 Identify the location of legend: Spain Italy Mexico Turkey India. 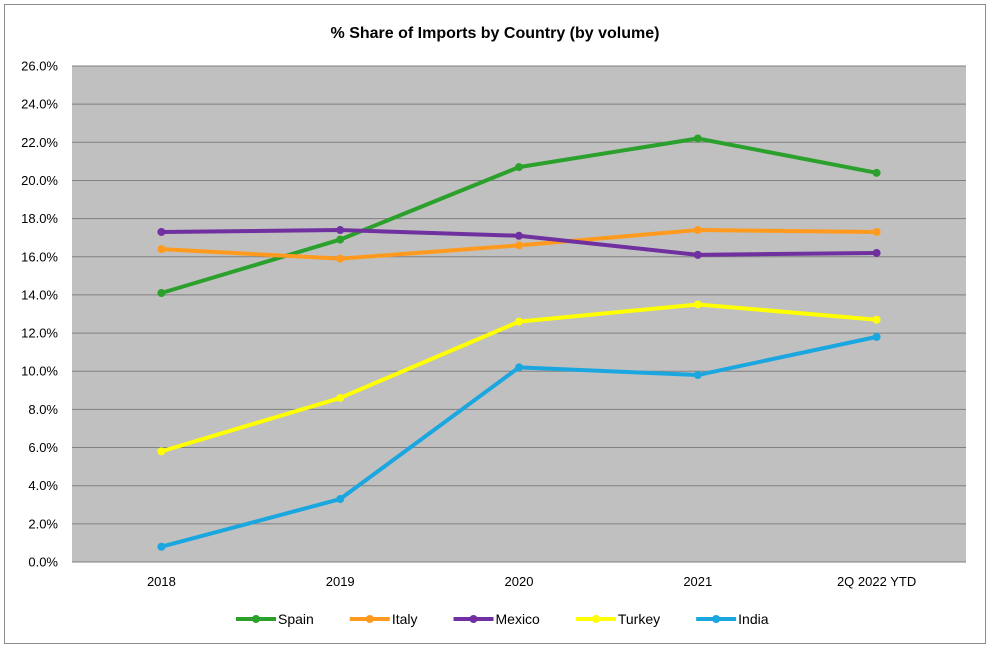
(502, 619).